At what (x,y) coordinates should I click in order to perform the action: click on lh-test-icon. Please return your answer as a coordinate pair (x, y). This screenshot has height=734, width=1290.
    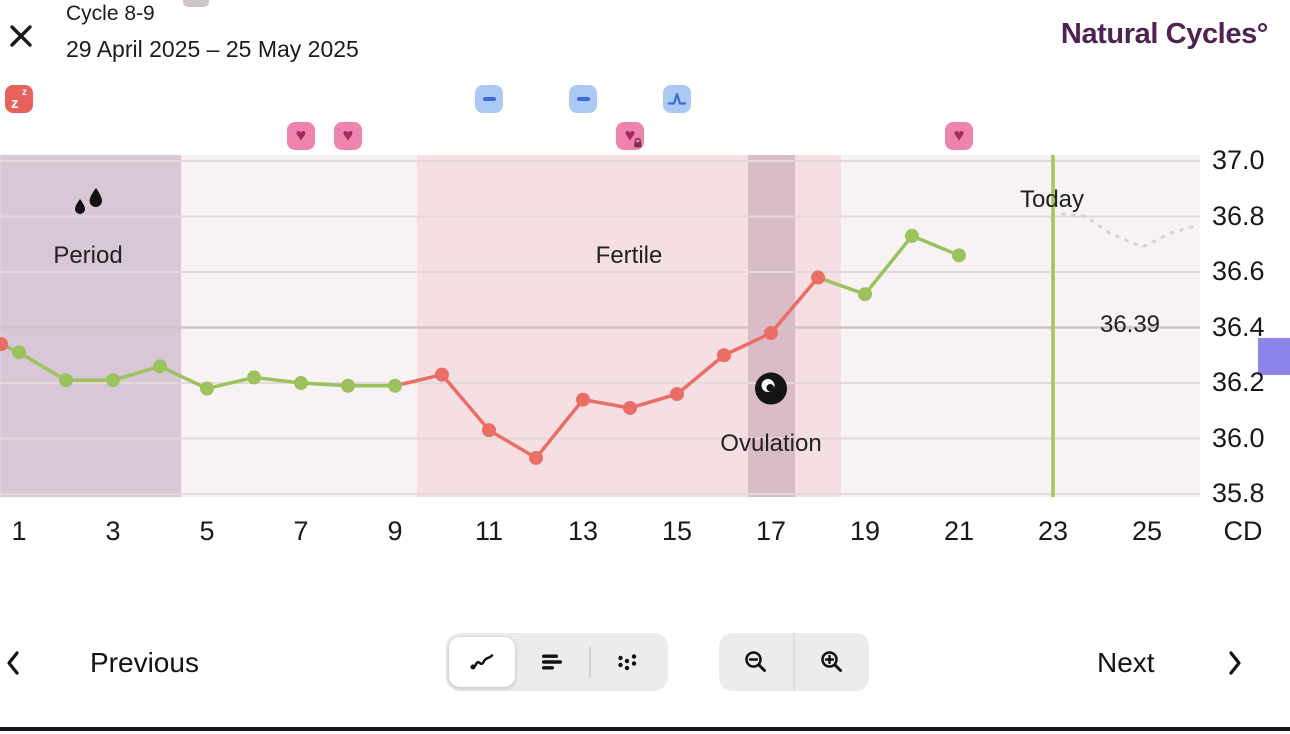
    Looking at the image, I should click on (677, 99).